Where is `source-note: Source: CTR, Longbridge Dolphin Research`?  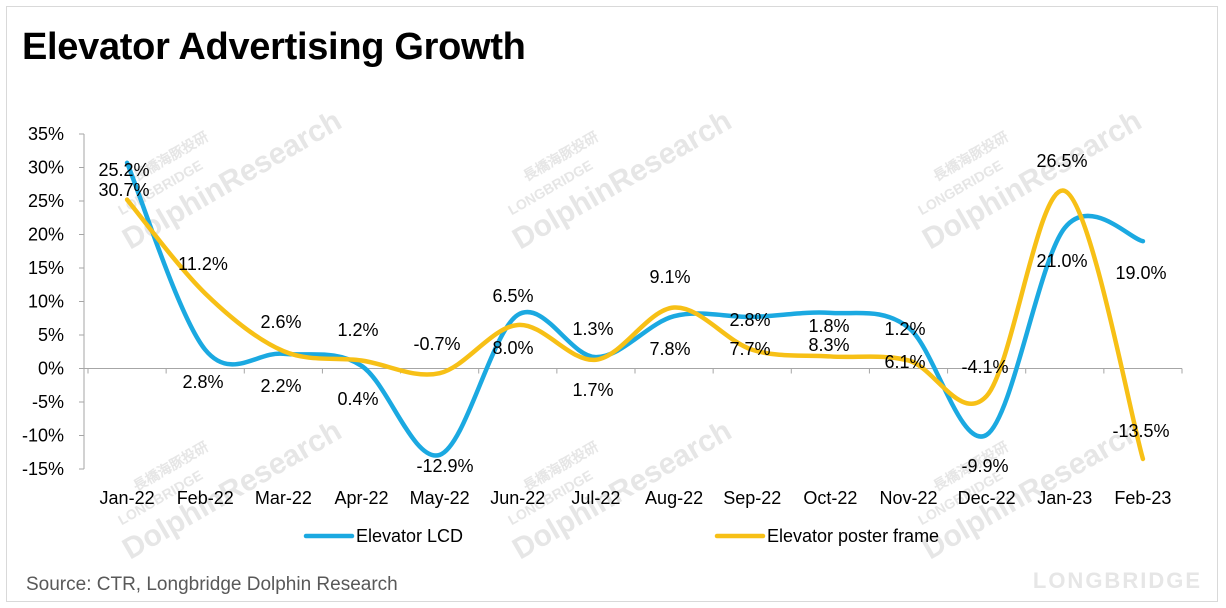
source-note: Source: CTR, Longbridge Dolphin Research is located at coordinates (212, 584).